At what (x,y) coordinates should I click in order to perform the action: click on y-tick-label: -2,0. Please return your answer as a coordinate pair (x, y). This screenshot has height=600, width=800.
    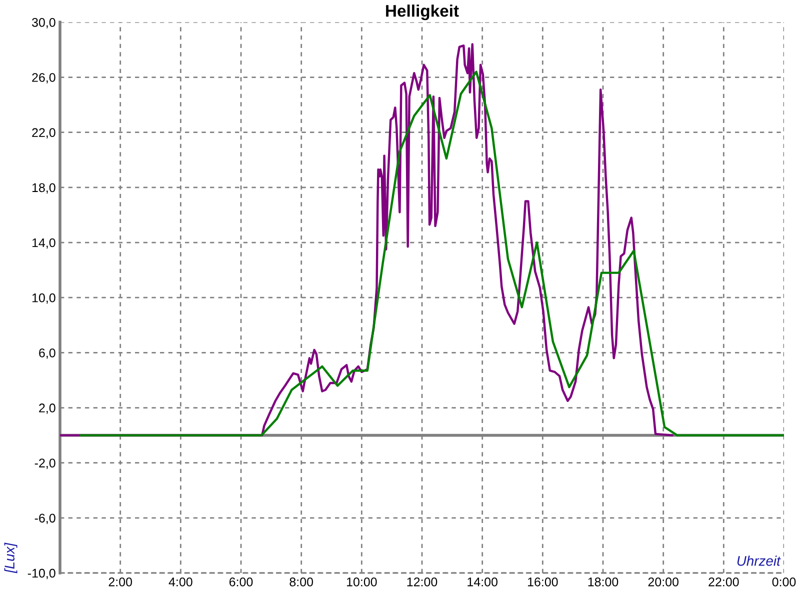
    Looking at the image, I should click on (45, 463).